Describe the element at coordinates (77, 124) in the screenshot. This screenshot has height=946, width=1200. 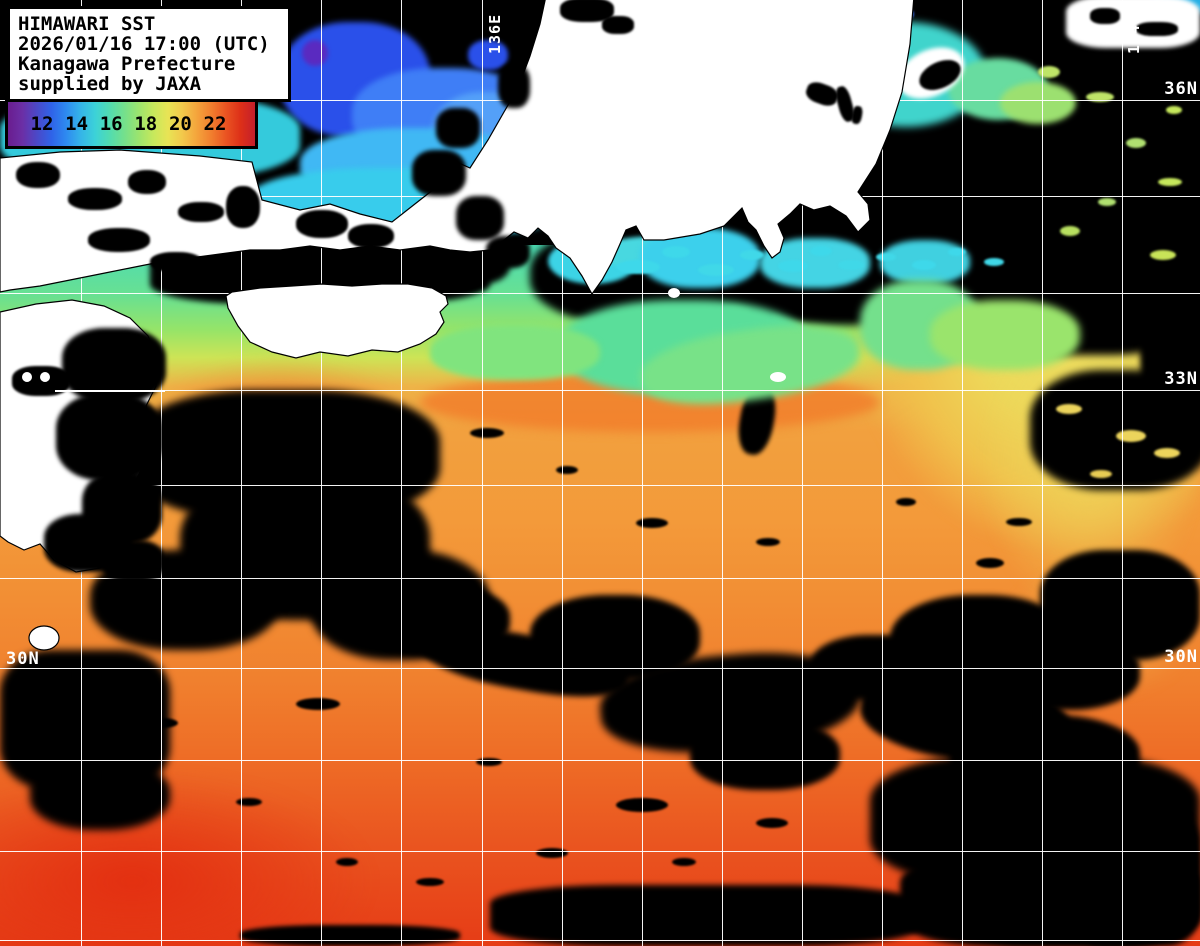
I see `colorbar-tick-label: 14` at that location.